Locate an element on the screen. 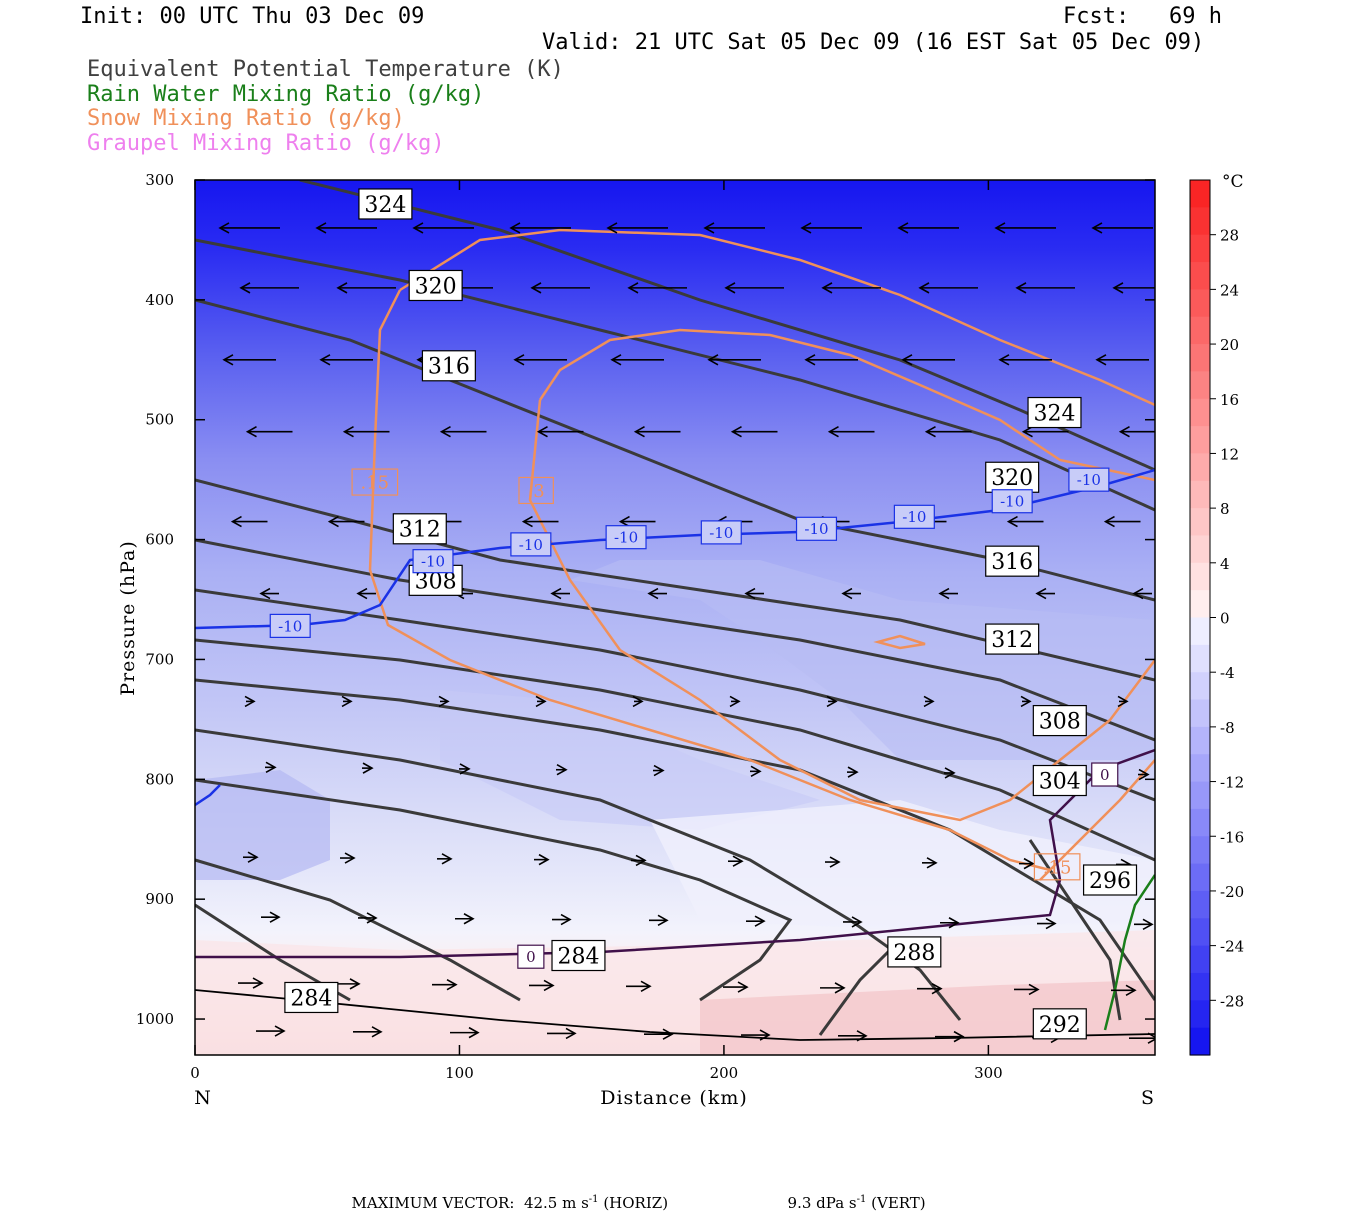 The height and width of the screenshot is (1212, 1350). colorbar-label: -20 is located at coordinates (1232, 892).